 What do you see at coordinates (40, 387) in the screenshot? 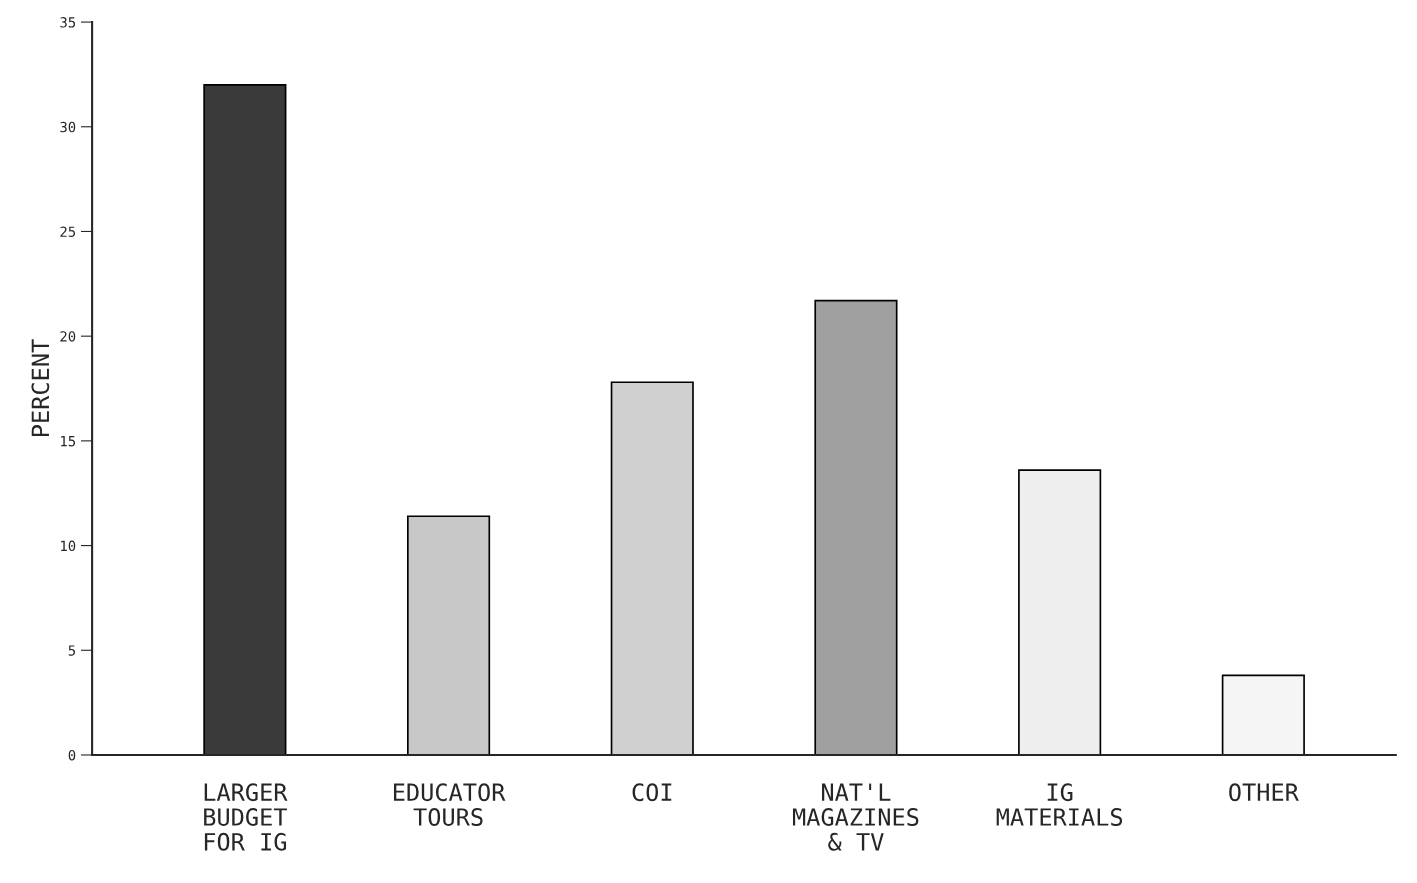
I see `y-axis-title: PERCENT` at bounding box center [40, 387].